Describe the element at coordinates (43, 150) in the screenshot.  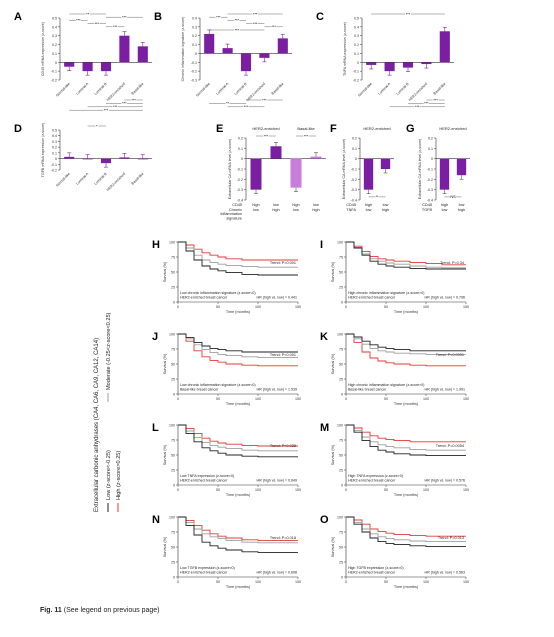
I see `y-axis-label: TGFB mRNA expression (z-score)` at that location.